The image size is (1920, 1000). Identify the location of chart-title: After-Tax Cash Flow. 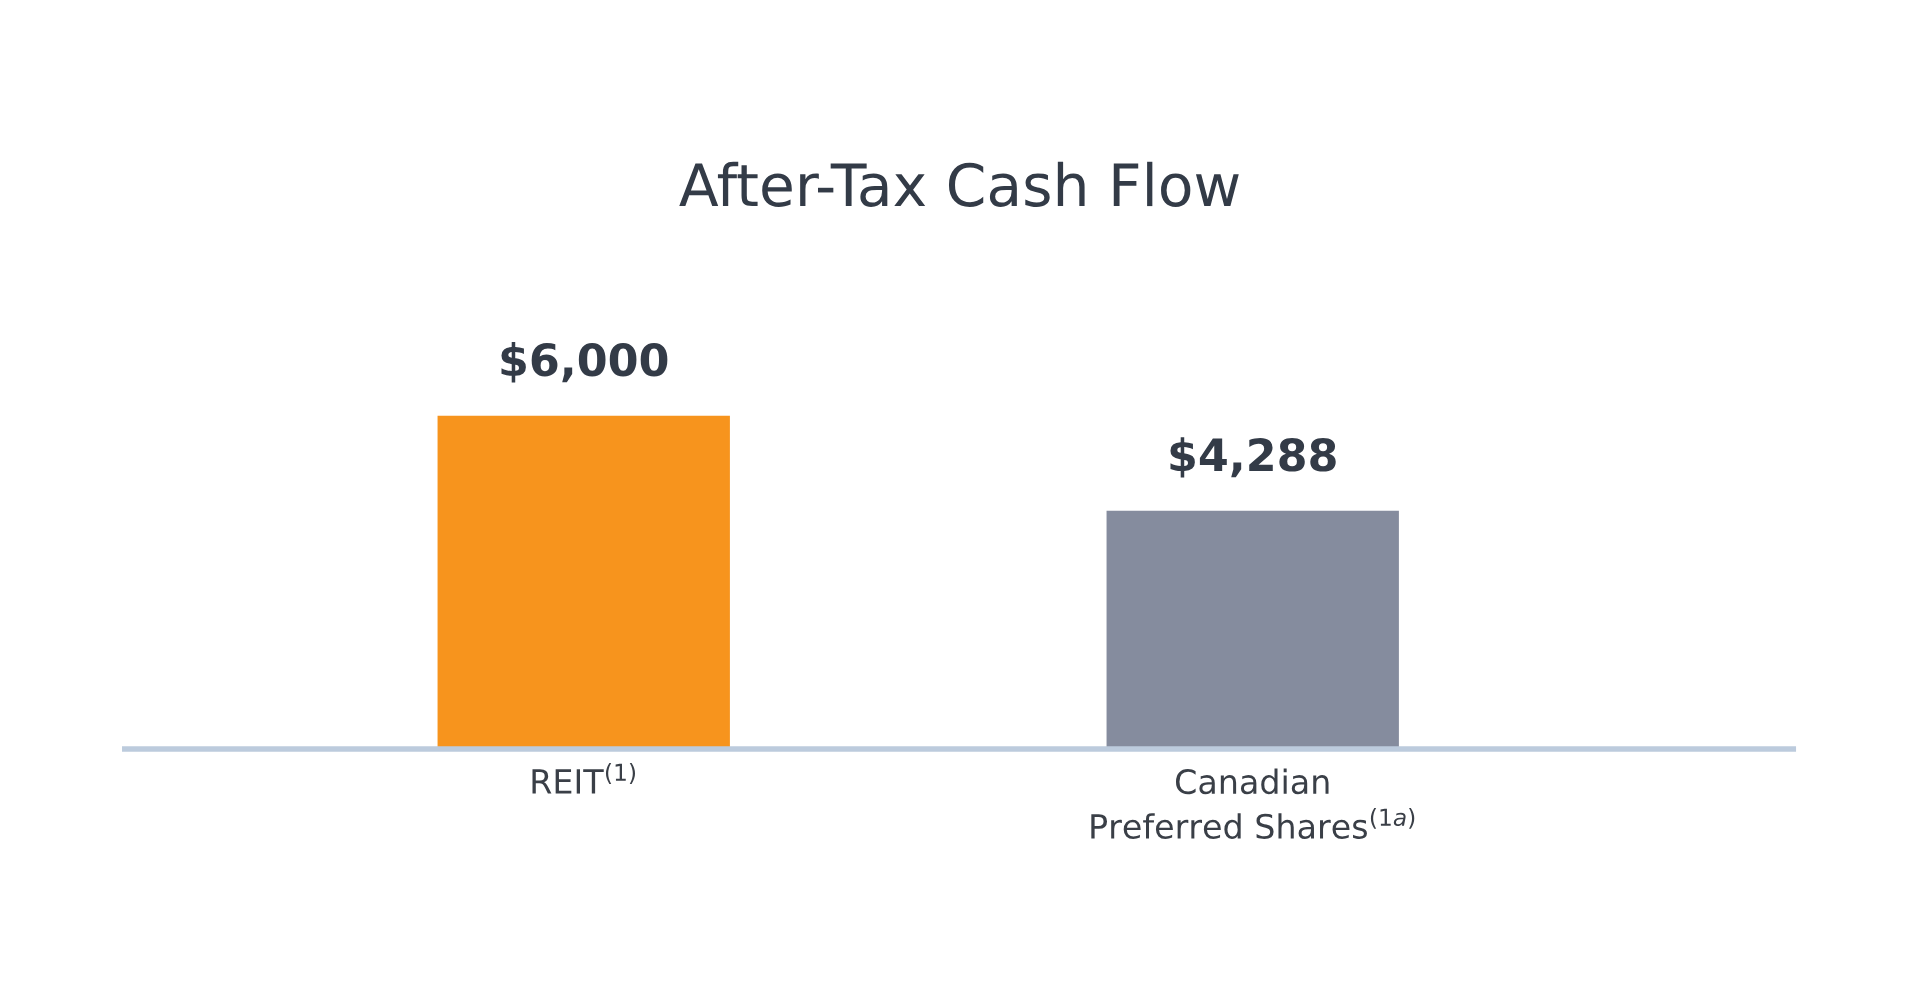
(959, 184).